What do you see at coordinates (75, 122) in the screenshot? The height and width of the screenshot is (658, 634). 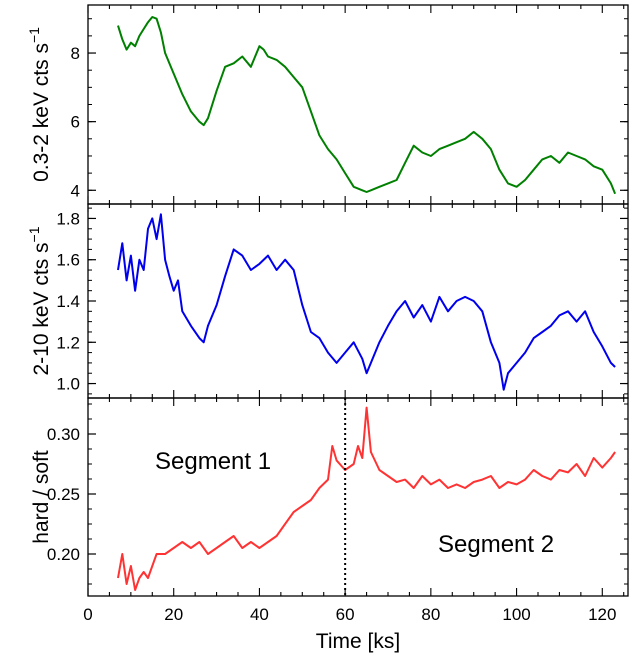 I see `panel-1-ytick-label: 6` at bounding box center [75, 122].